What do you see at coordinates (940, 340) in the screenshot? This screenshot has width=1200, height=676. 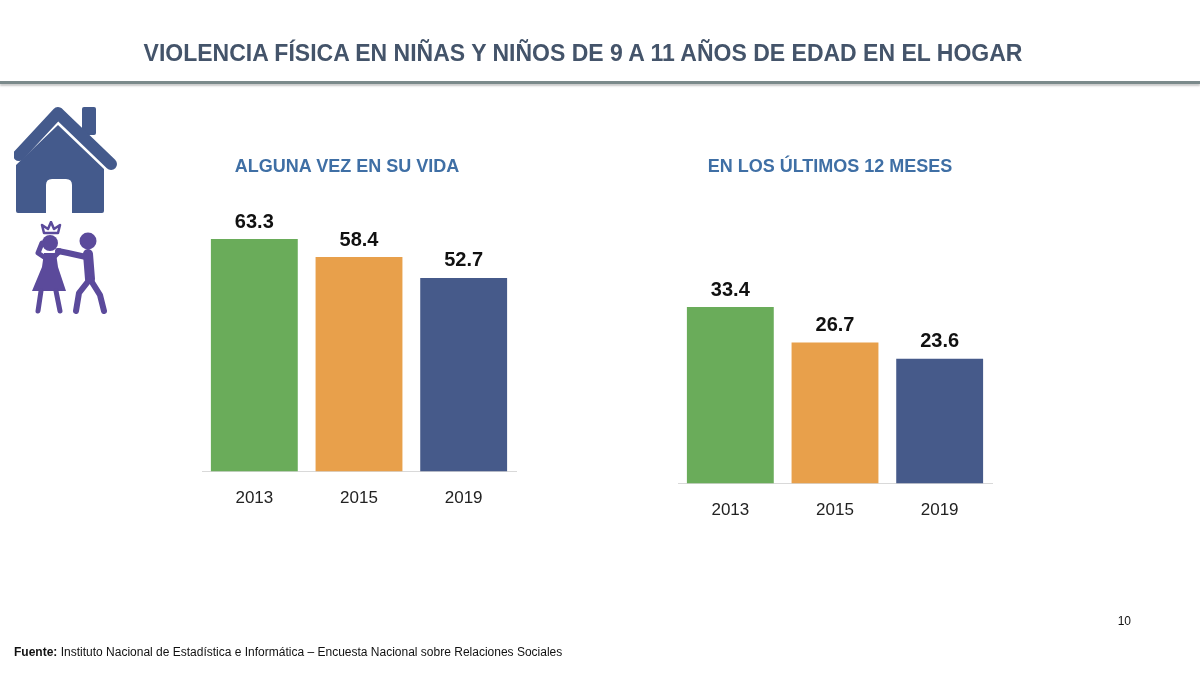 I see `data-label: 23.6` at bounding box center [940, 340].